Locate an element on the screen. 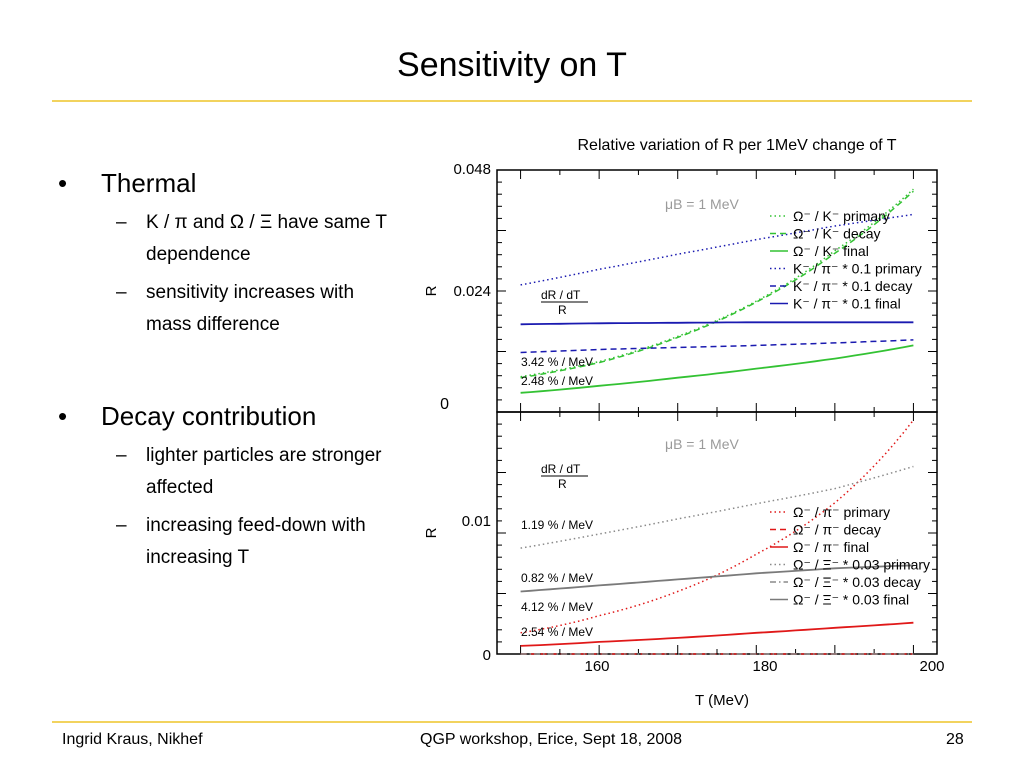  legend-label: Ω⁻ / K⁻ primary is located at coordinates (841, 216).